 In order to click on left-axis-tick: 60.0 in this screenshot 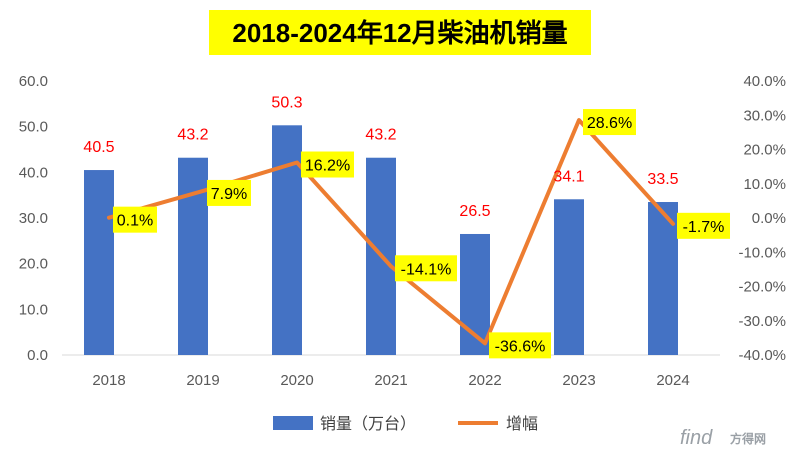, I will do `click(33, 81)`.